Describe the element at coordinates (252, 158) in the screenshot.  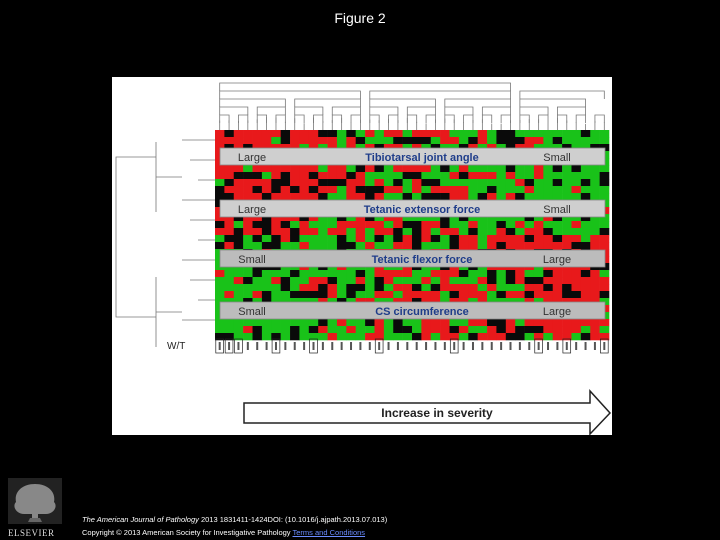
I see `band-left-label: Large` at that location.